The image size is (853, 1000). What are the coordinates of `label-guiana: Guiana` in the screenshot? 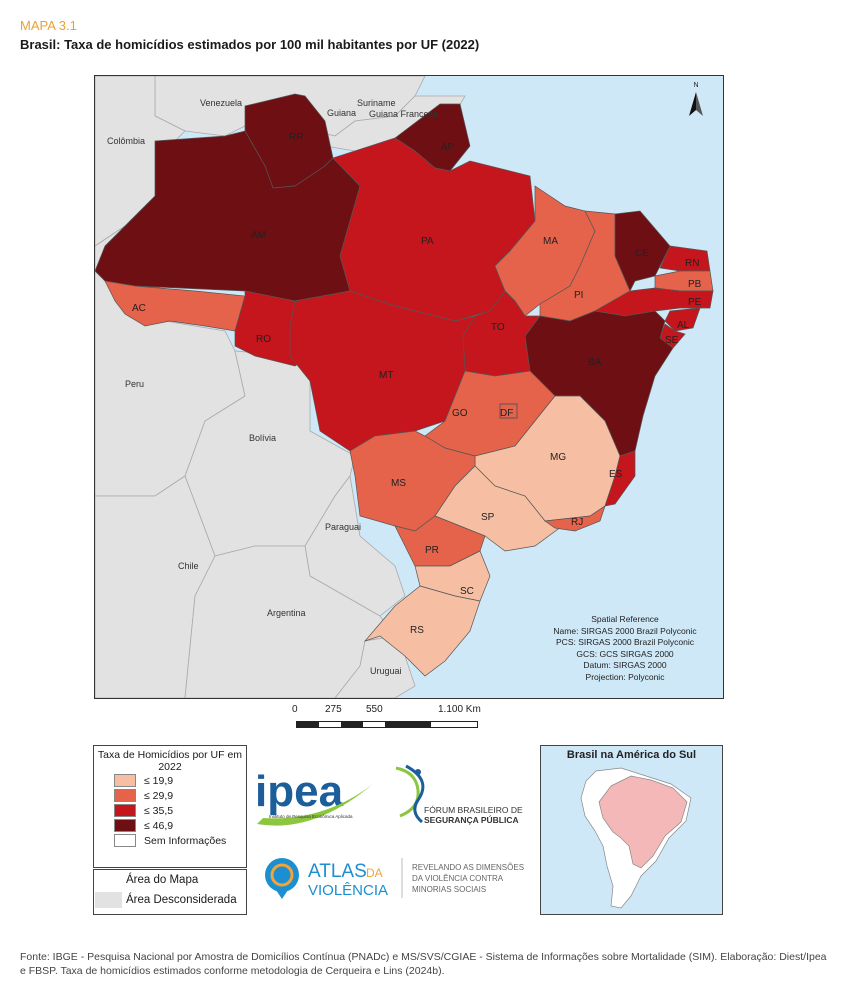 It's located at (341, 113).